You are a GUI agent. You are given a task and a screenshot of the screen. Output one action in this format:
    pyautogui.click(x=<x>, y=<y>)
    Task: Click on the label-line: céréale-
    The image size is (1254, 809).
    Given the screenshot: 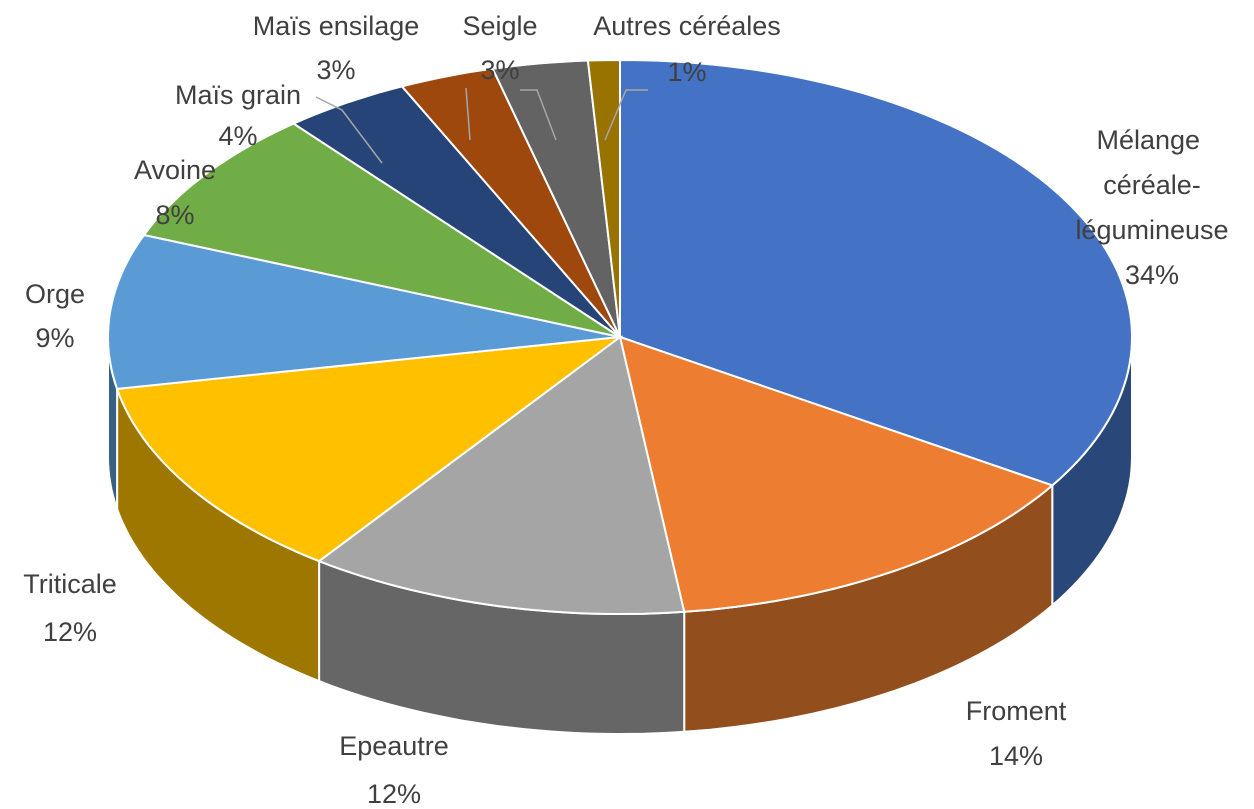 What is the action you would take?
    pyautogui.click(x=1152, y=185)
    